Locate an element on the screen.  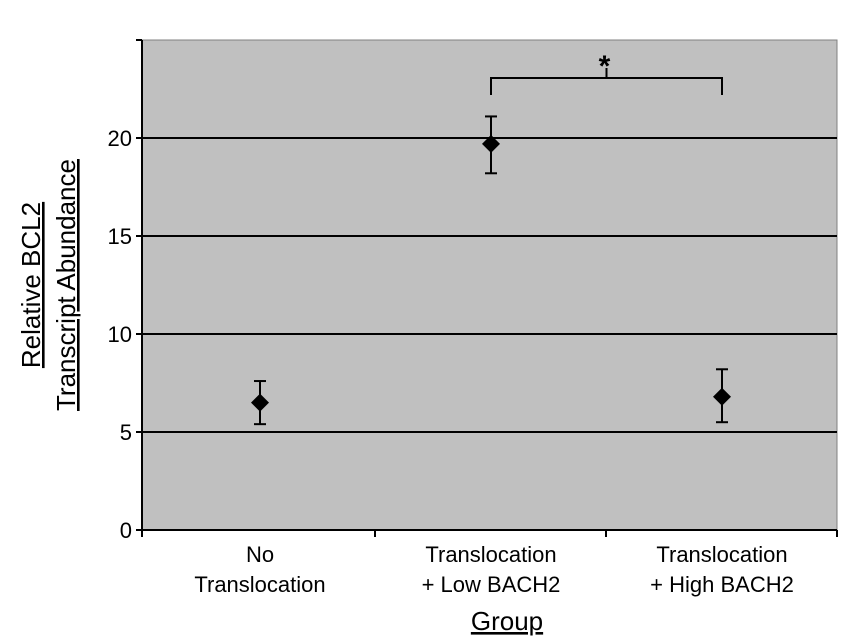
x-category-label-line: + Low BACH2 is located at coordinates (491, 584).